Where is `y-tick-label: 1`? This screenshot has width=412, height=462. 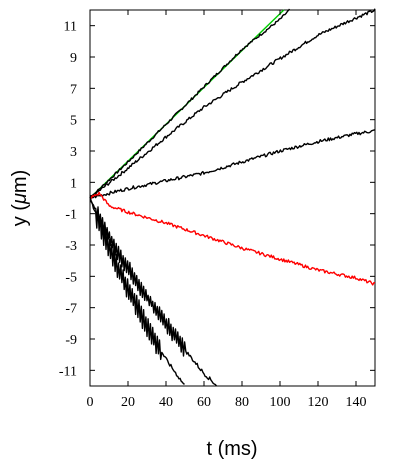
y-tick-label: 1 is located at coordinates (73, 183).